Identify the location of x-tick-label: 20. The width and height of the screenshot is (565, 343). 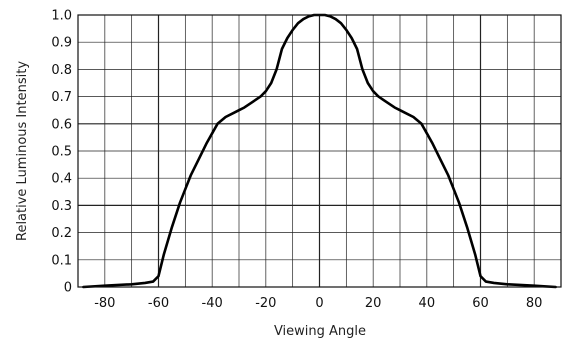
(373, 303).